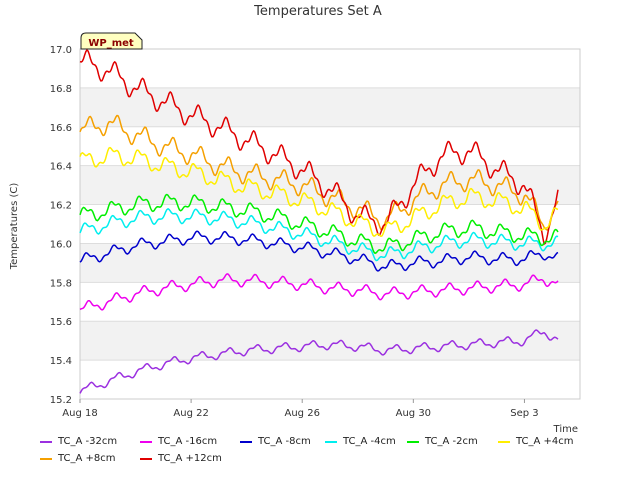  Describe the element at coordinates (61, 283) in the screenshot. I see `y-tick-label: 15.8` at that location.